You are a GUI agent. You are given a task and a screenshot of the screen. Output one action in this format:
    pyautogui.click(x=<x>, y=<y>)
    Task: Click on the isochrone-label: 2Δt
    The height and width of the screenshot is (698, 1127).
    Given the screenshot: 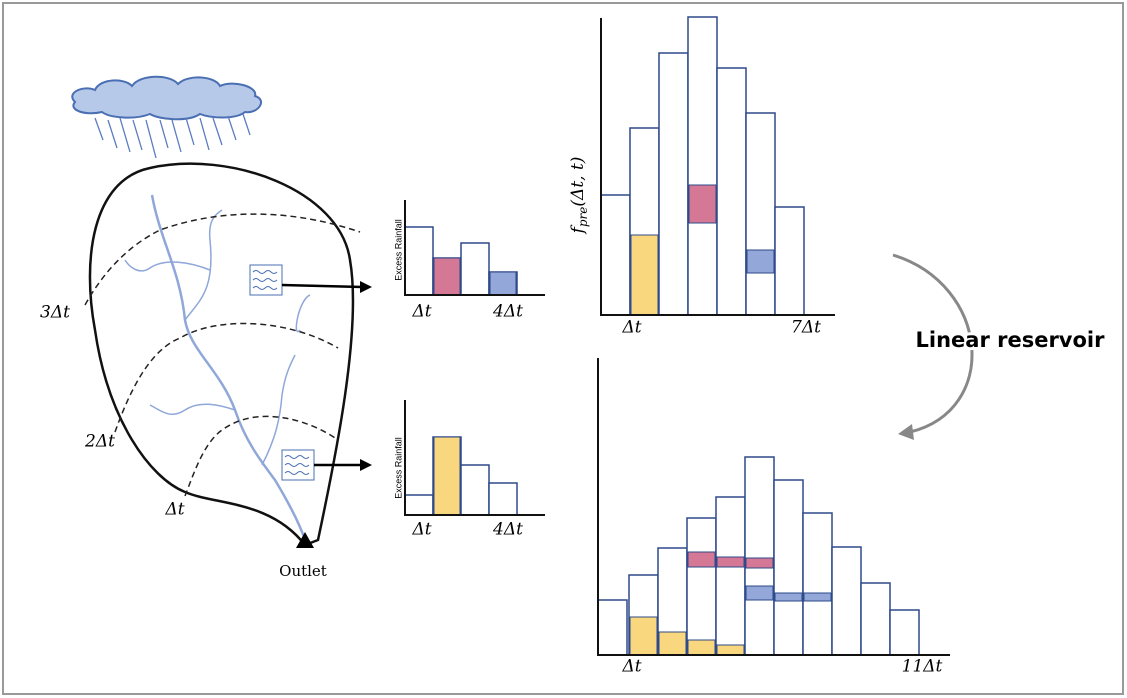 What is the action you would take?
    pyautogui.click(x=99, y=442)
    